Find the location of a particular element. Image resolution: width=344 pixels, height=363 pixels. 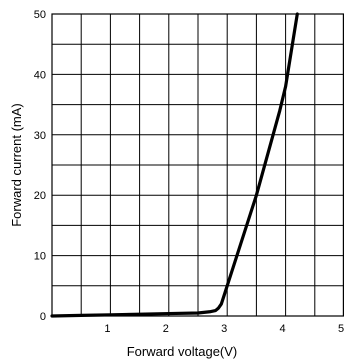

y-tick-label: 10 is located at coordinates (40, 257).